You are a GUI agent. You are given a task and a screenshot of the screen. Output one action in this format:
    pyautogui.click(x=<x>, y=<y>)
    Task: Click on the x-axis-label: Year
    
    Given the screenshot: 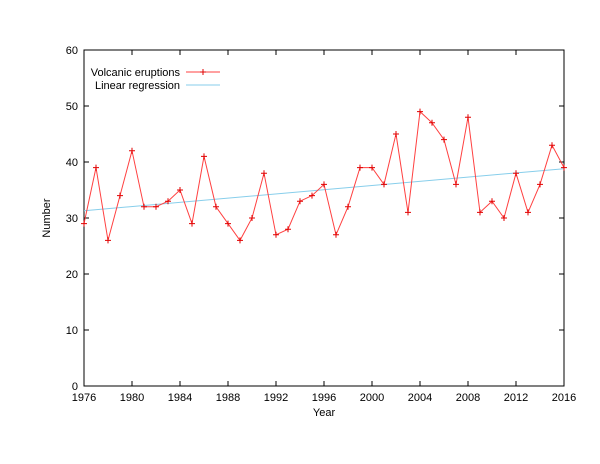 What is the action you would take?
    pyautogui.click(x=324, y=413)
    